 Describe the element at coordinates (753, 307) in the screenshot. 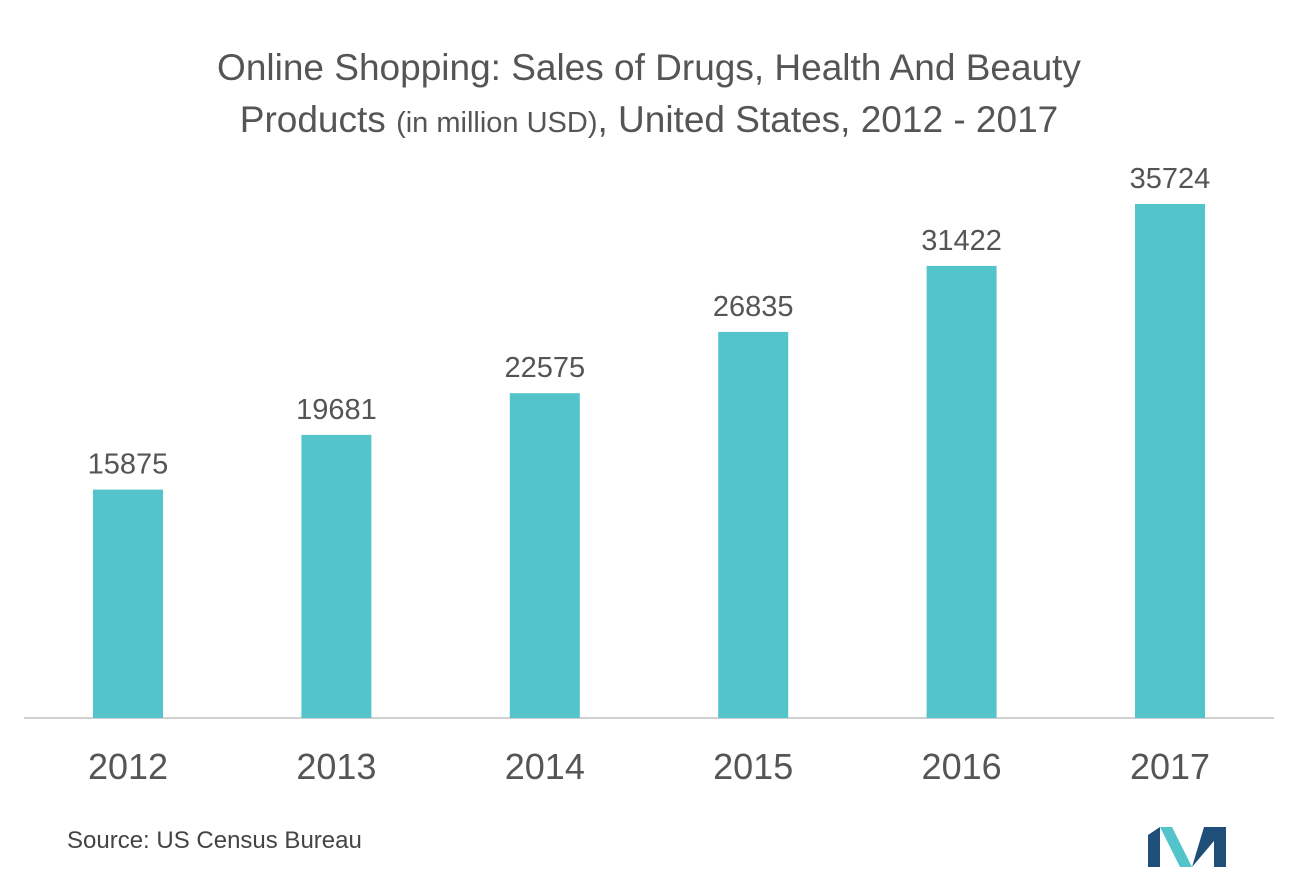

I see `data-label-2015: 26835` at that location.